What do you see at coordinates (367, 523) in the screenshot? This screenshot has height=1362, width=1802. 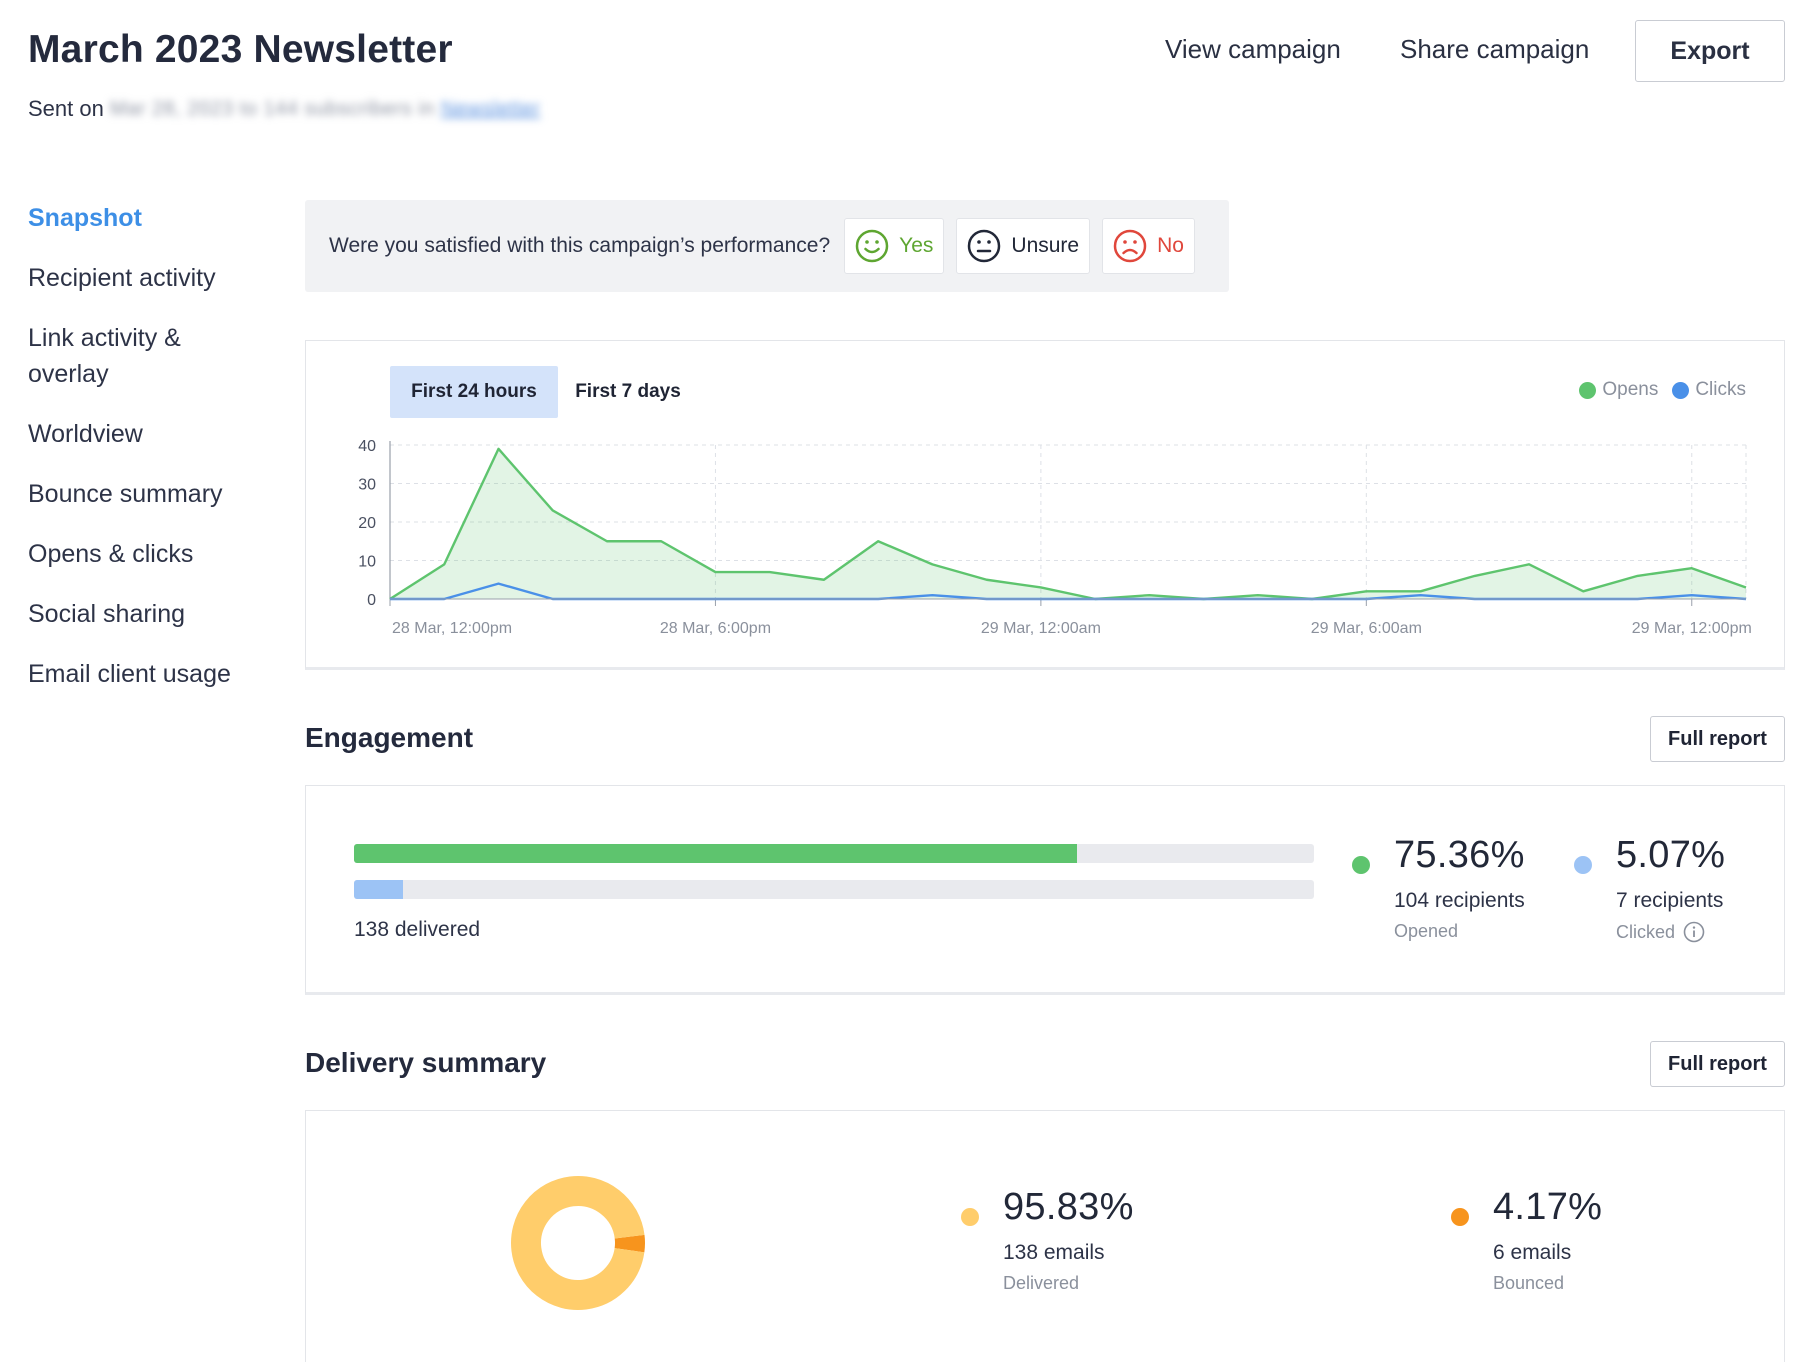 I see `y-tick-label: 20` at bounding box center [367, 523].